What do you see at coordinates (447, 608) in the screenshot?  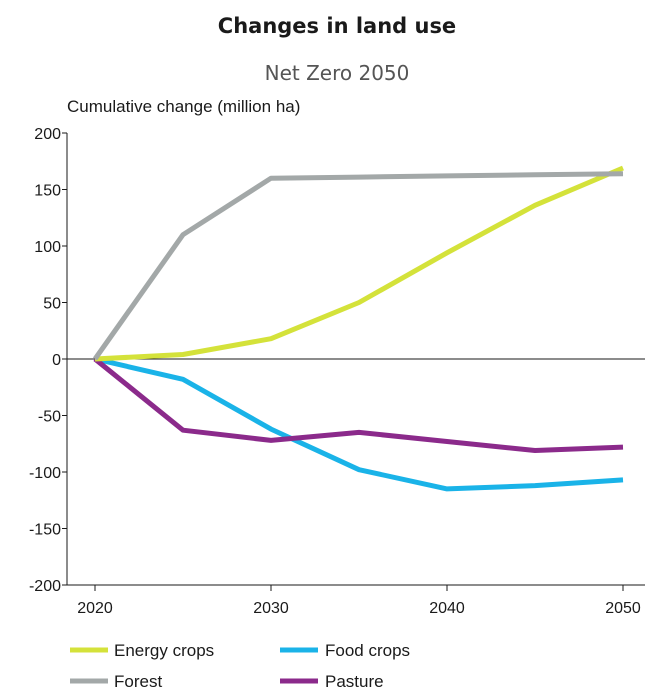 I see `x-tick-label: 2040` at bounding box center [447, 608].